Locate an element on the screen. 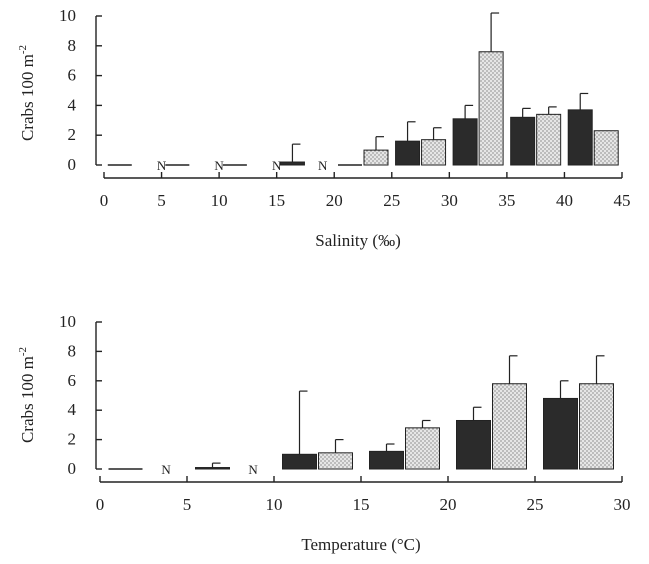 The width and height of the screenshot is (649, 564). temperature-y-tick-label: 2 is located at coordinates (72, 439).